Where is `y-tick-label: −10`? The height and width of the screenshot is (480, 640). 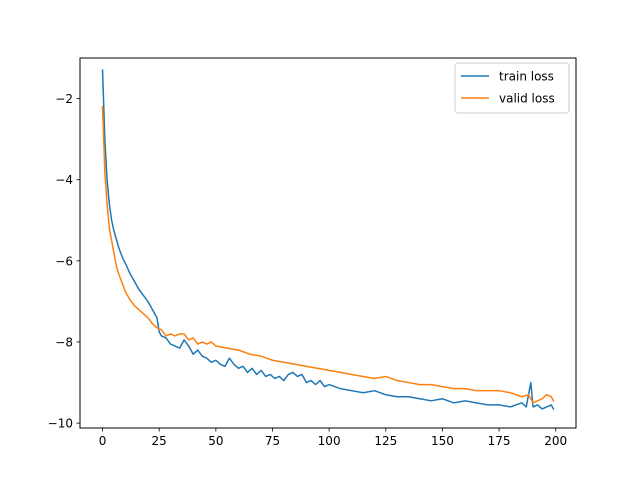 y-tick-label: −10 is located at coordinates (60, 424).